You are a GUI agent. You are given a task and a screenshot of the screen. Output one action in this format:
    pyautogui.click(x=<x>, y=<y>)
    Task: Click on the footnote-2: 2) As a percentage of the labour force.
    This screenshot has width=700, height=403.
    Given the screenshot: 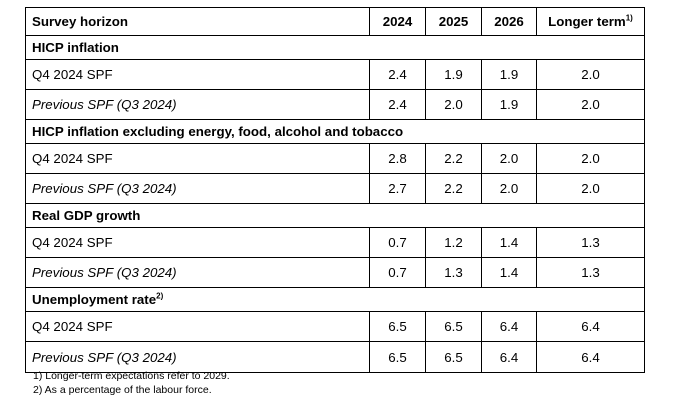 What is the action you would take?
    pyautogui.click(x=122, y=390)
    